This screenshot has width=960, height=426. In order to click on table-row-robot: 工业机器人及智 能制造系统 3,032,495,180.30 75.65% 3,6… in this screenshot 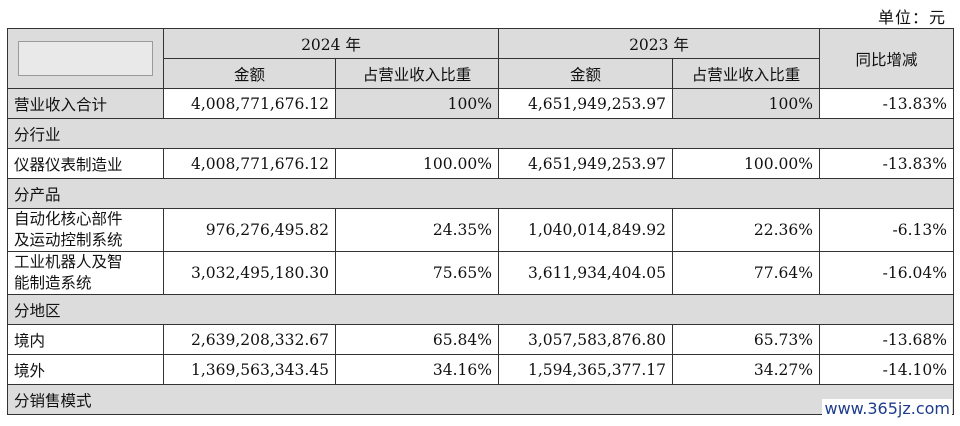, I will do `click(480, 273)`.